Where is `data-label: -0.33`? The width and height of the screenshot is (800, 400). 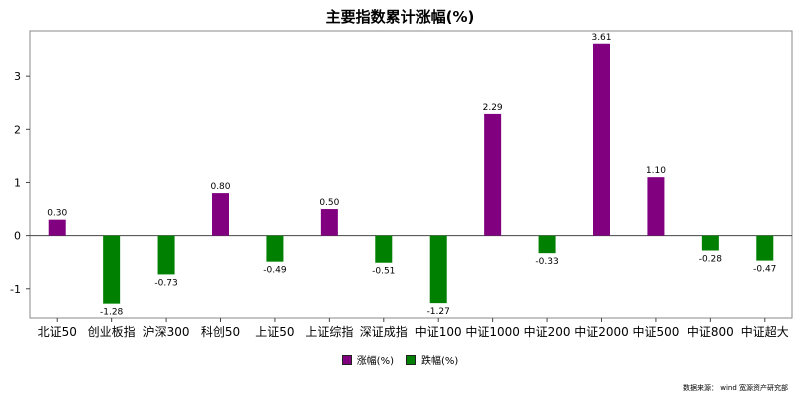
data-label: -0.33 is located at coordinates (546, 262).